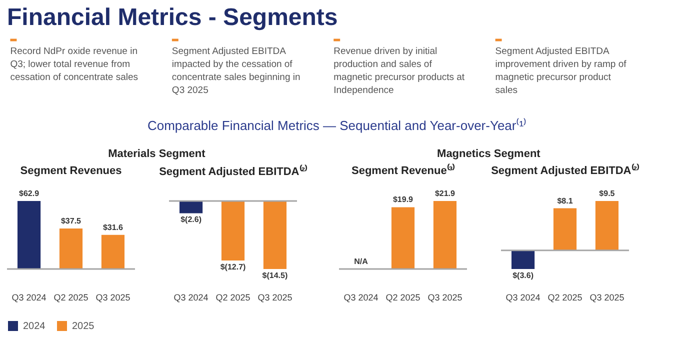 This screenshot has height=343, width=680. What do you see at coordinates (74, 64) in the screenshot?
I see `text: Record NdPr oxide revenue in Q3; lower total revenue from cessation of concentrate sales` at bounding box center [74, 64].